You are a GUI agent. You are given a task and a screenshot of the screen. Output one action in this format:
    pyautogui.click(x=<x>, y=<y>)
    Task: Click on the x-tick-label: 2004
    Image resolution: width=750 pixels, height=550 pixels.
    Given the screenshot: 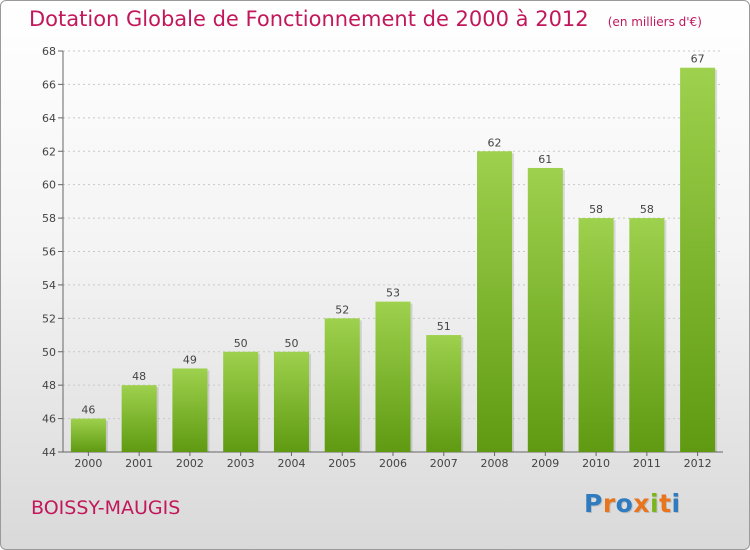 What is the action you would take?
    pyautogui.click(x=291, y=463)
    